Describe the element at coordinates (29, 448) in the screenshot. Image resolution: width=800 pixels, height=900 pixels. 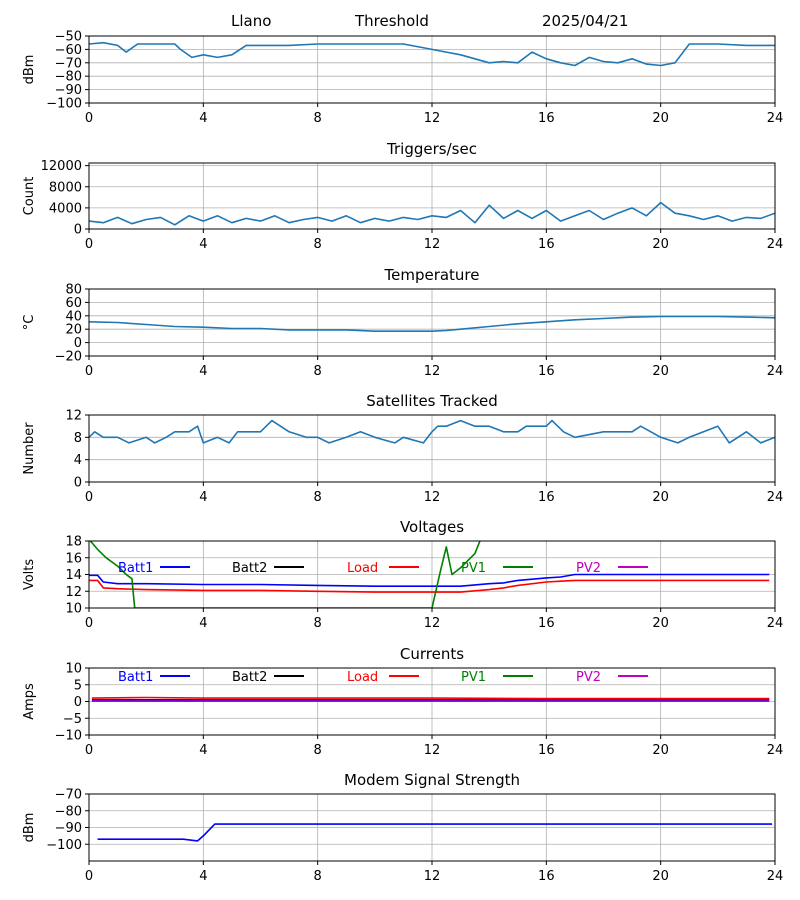
I see `y-axis-label: Number` at that location.